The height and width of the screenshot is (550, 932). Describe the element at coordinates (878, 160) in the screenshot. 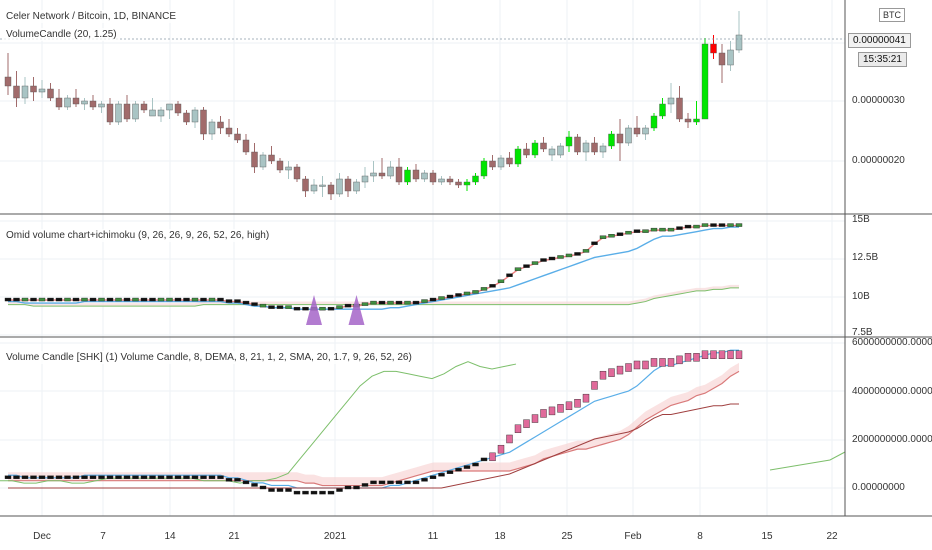

I see `price-axis-label-2: 0.00000020` at that location.